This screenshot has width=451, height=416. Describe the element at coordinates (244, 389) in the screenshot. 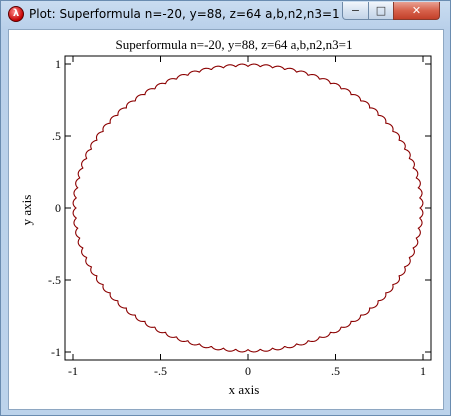

I see `x-axis-label: x axis` at that location.